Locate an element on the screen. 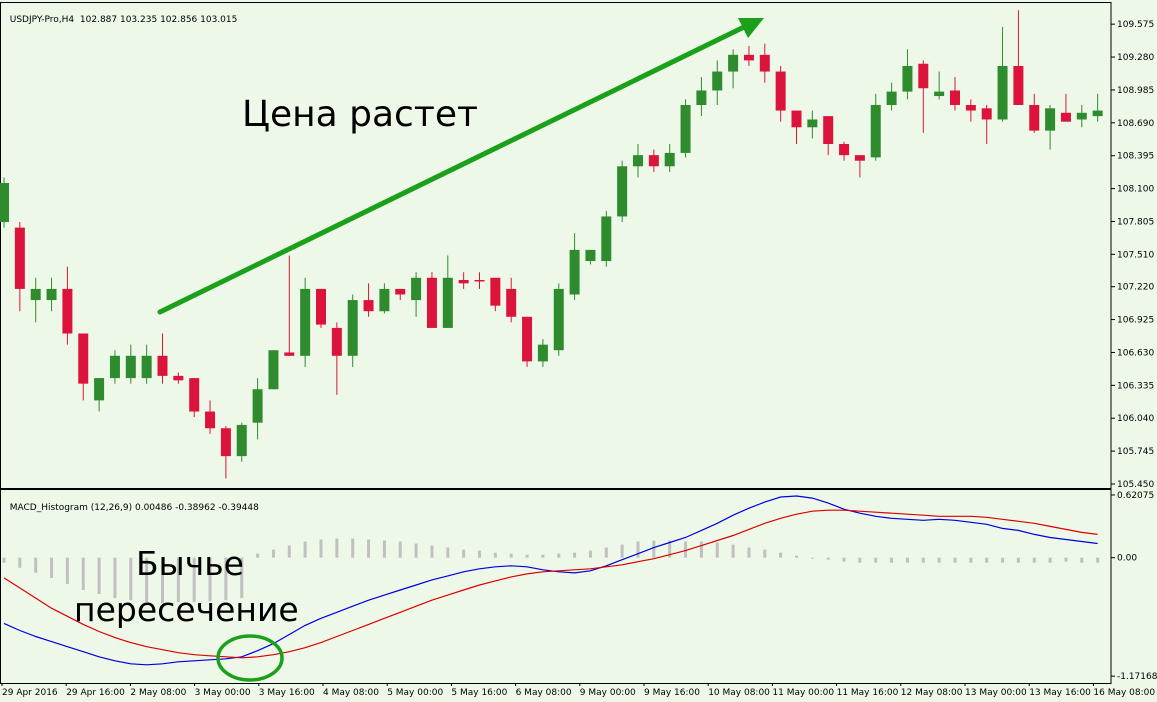  time-tick-label: 2 May 08:00 is located at coordinates (158, 693).